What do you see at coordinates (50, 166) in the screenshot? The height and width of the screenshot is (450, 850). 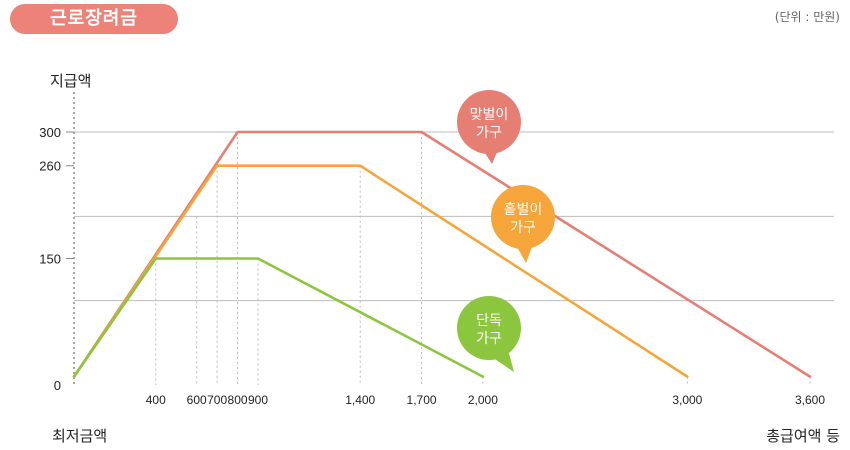 I see `y-tick-label: 260` at bounding box center [50, 166].